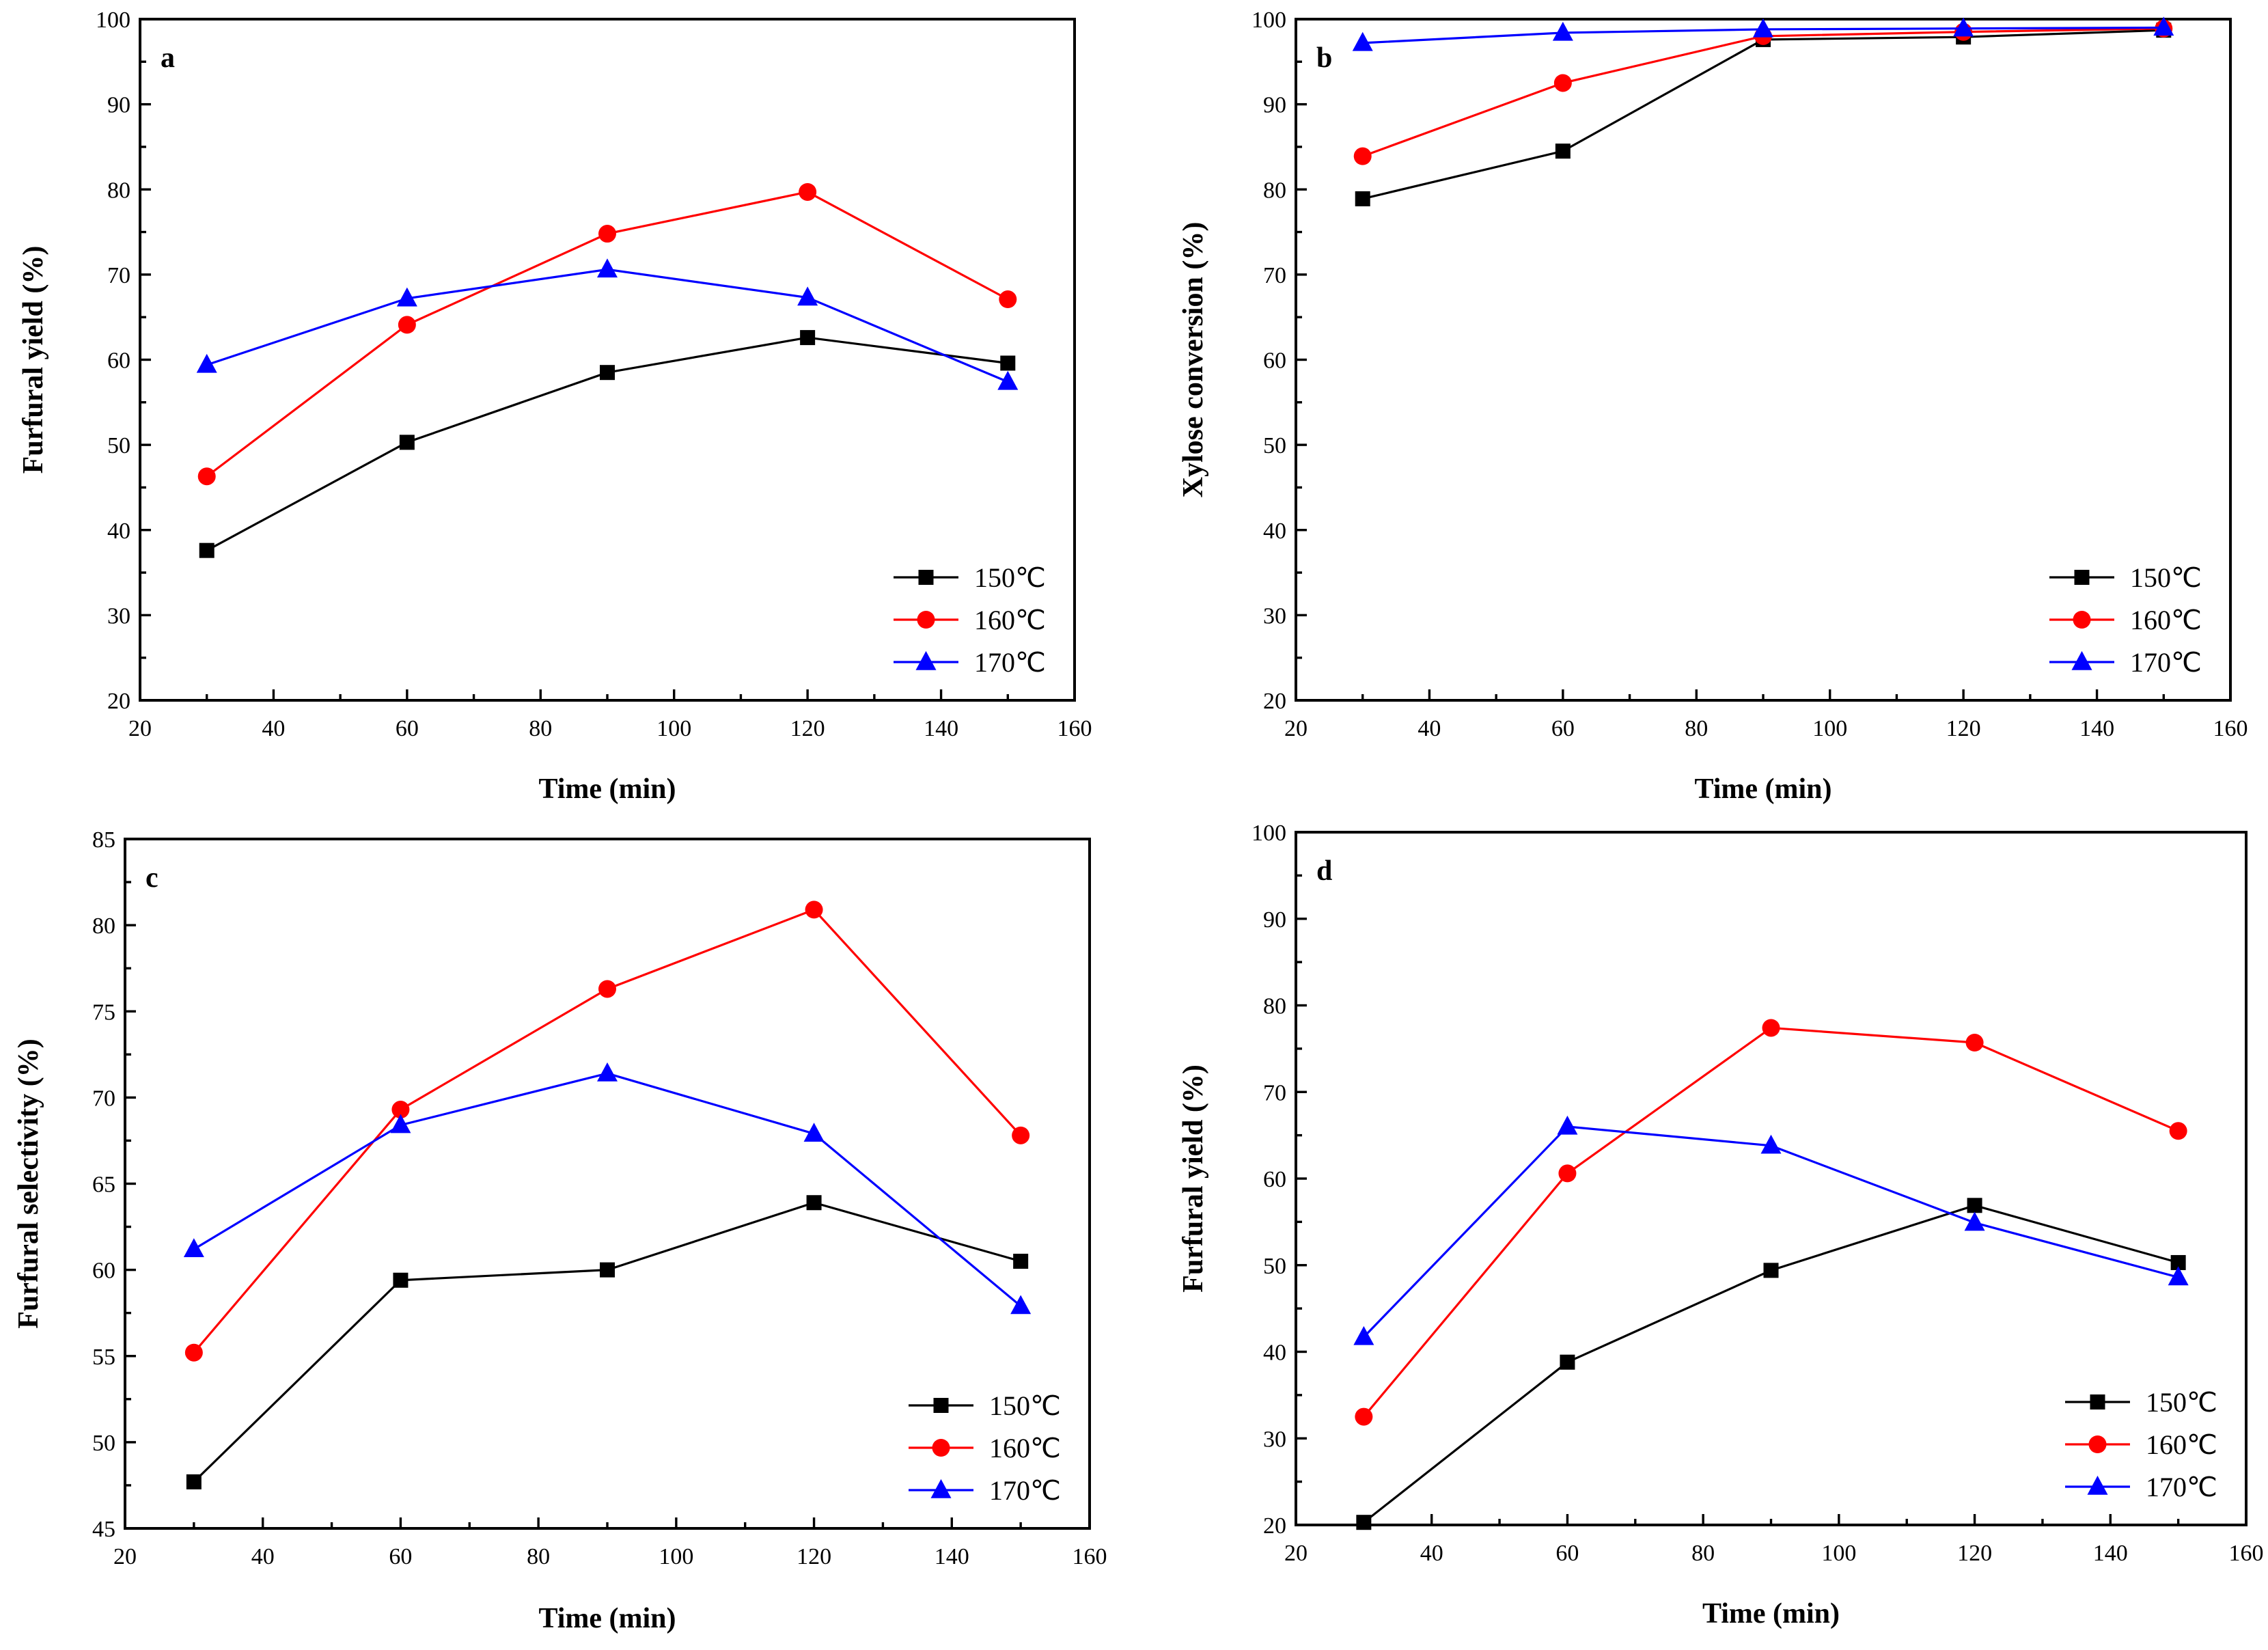  What do you see at coordinates (119, 105) in the screenshot?
I see `y-tick-label: 90` at bounding box center [119, 105].